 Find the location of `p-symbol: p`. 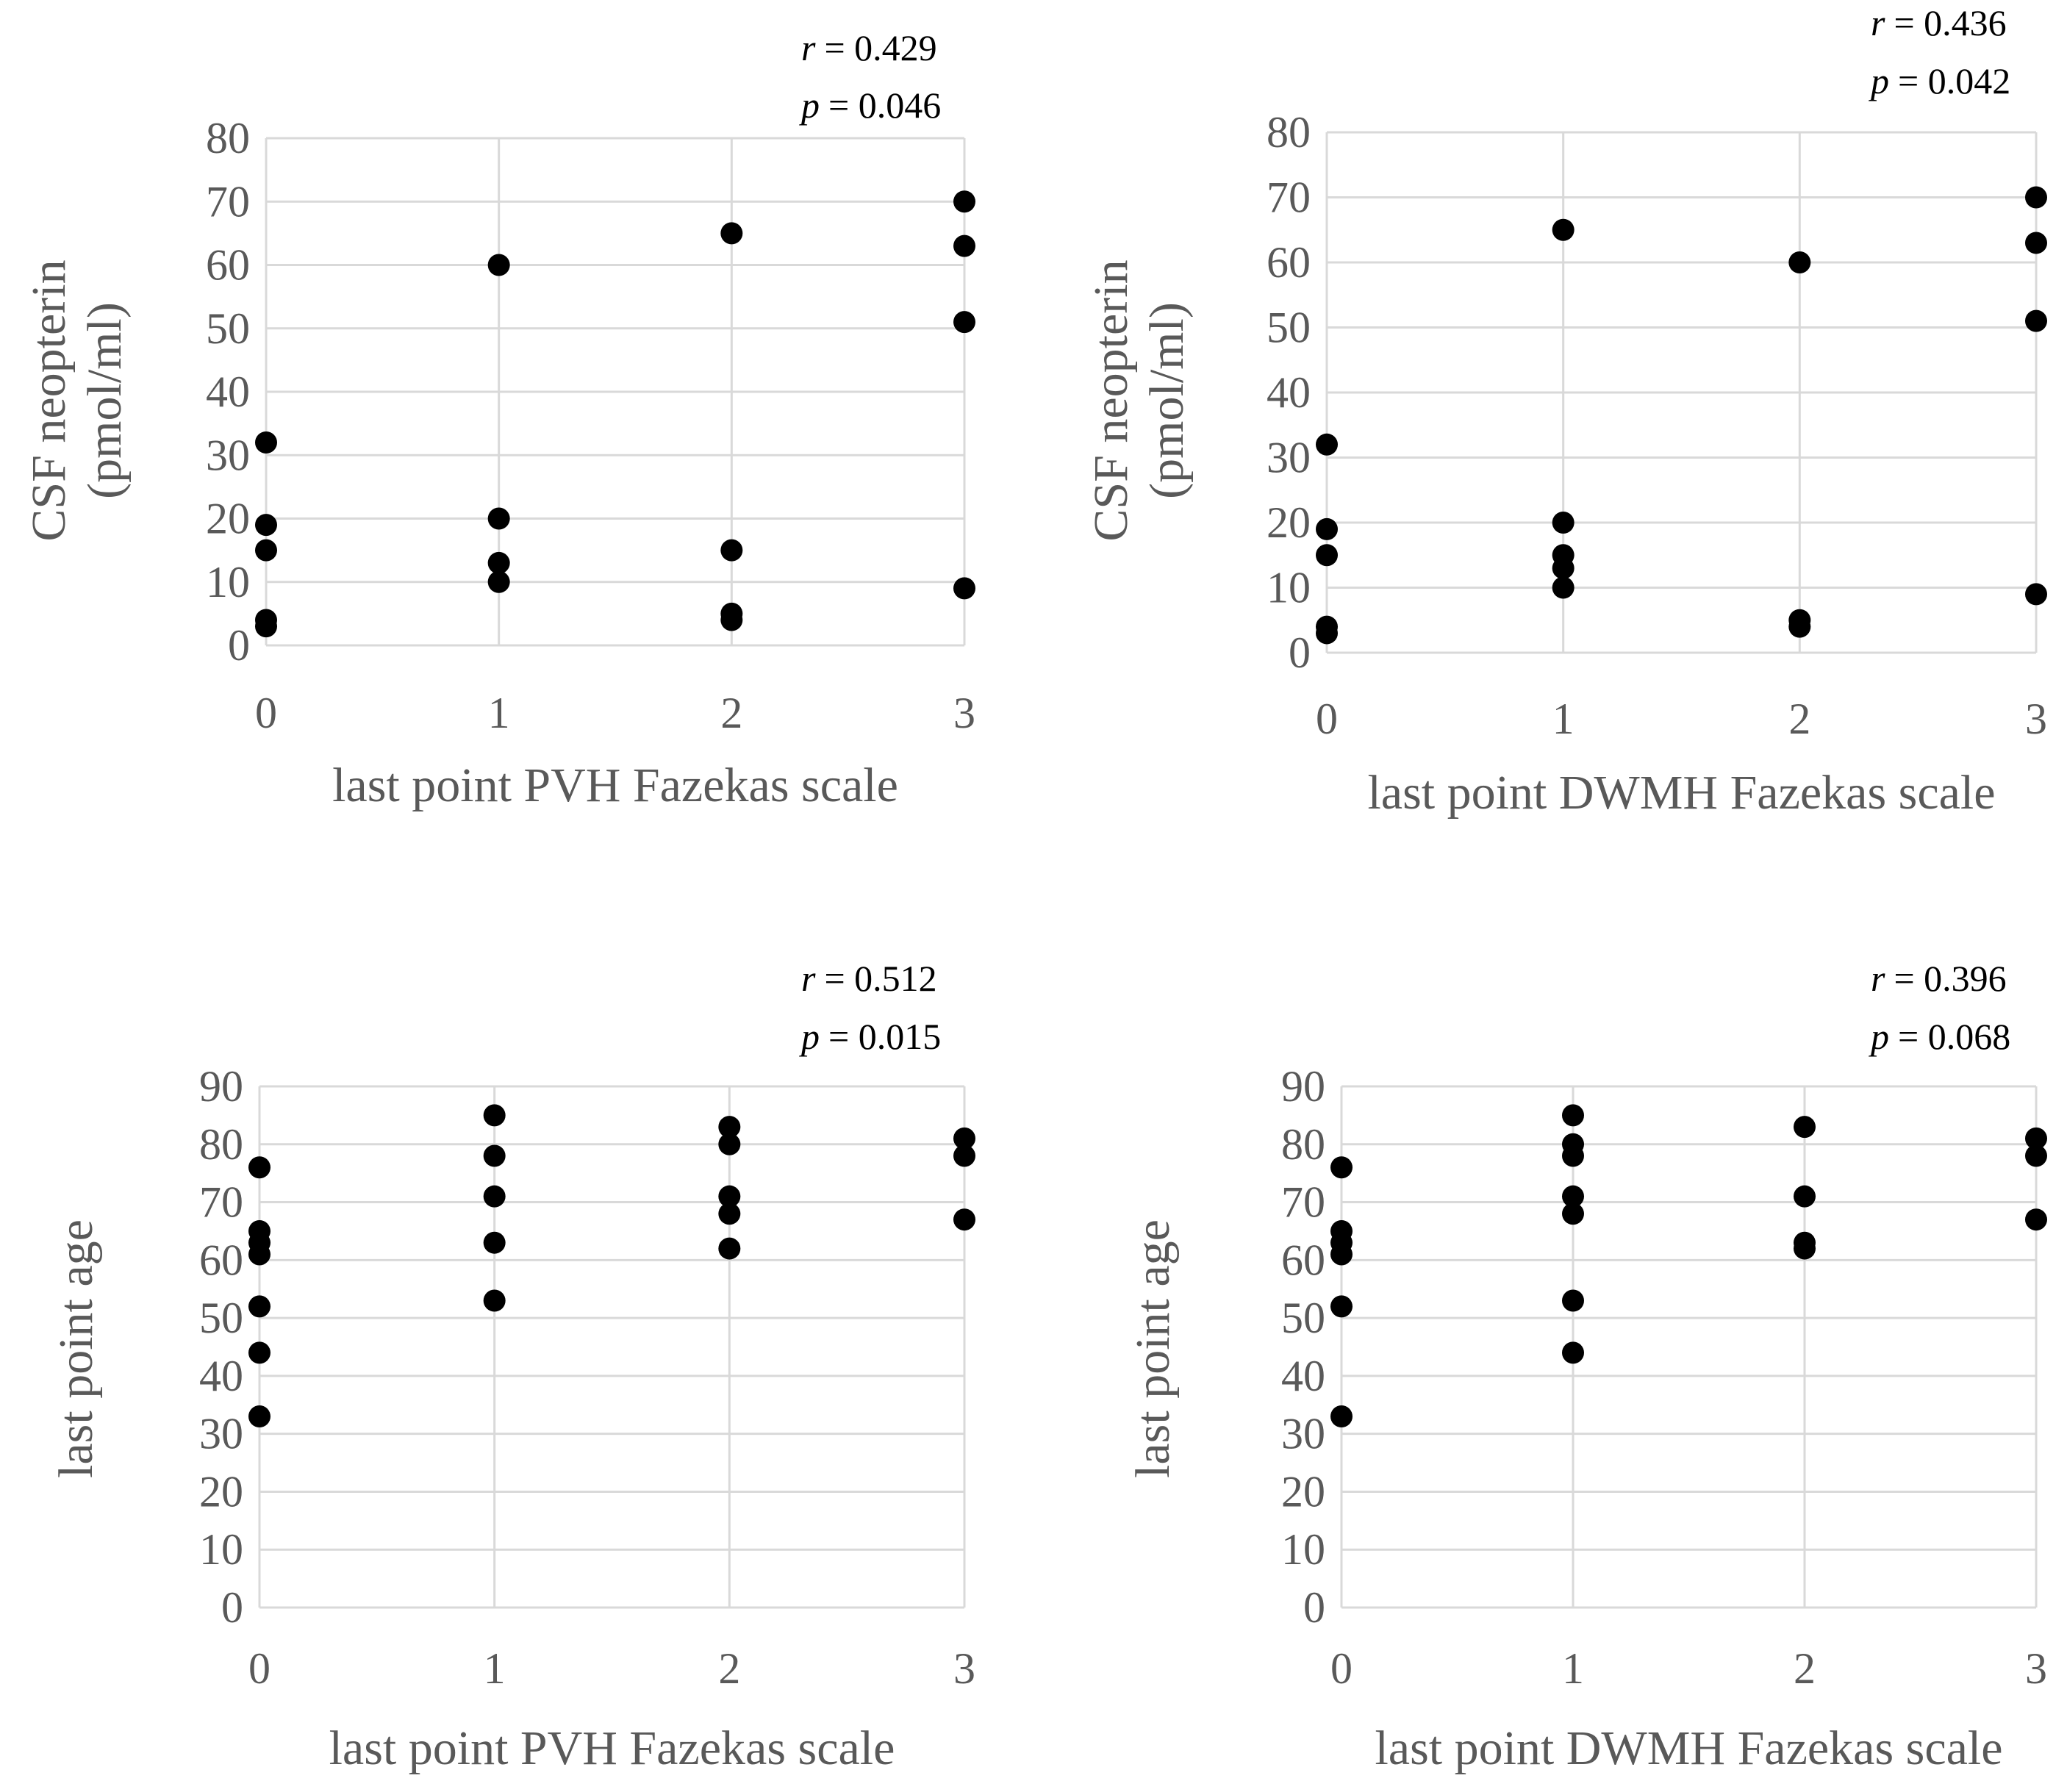

p-symbol: p is located at coordinates (809, 105).